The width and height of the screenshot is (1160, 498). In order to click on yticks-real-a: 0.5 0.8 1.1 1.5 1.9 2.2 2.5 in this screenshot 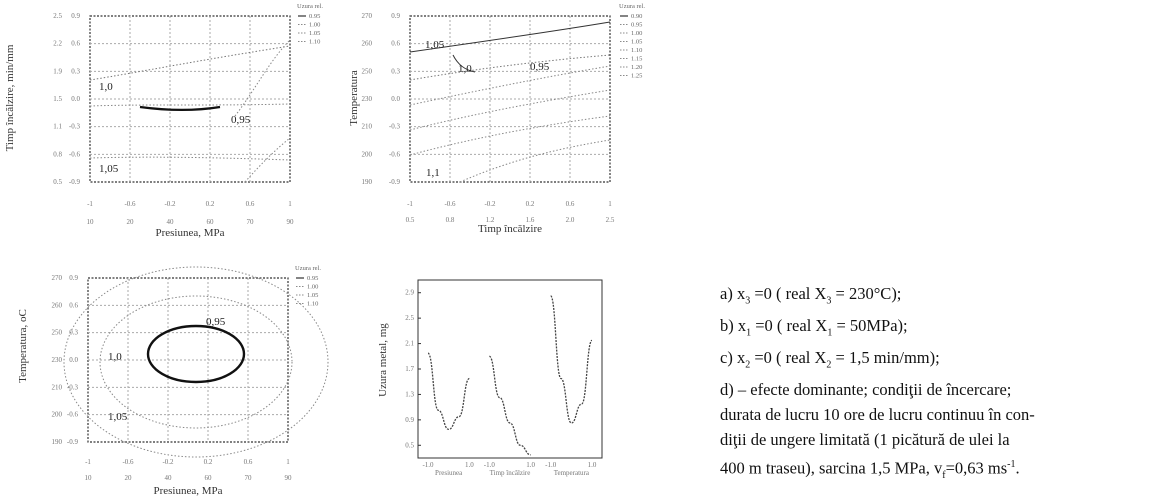, I will do `click(57, 99)`.